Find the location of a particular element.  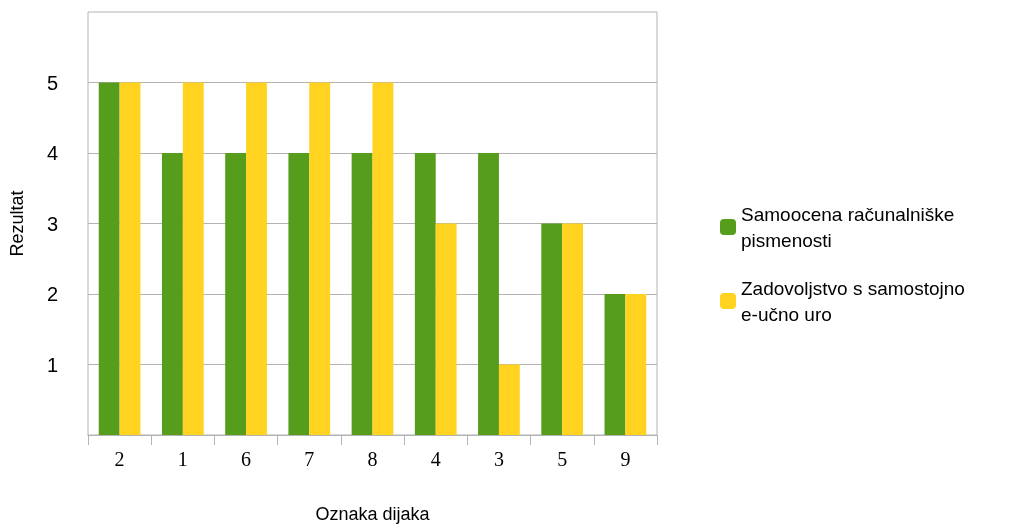

y-tick-label: 3 is located at coordinates (52, 223).